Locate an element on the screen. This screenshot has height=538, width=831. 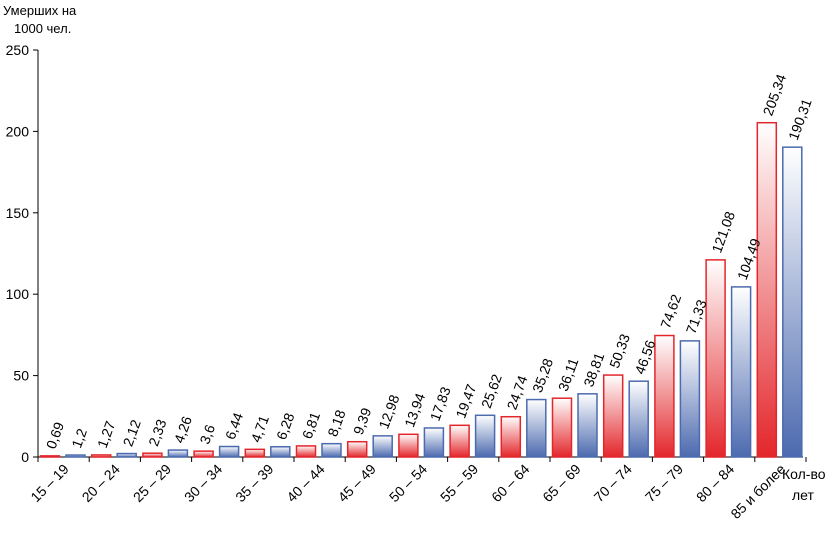
data-label: 36,11 is located at coordinates (568, 375).